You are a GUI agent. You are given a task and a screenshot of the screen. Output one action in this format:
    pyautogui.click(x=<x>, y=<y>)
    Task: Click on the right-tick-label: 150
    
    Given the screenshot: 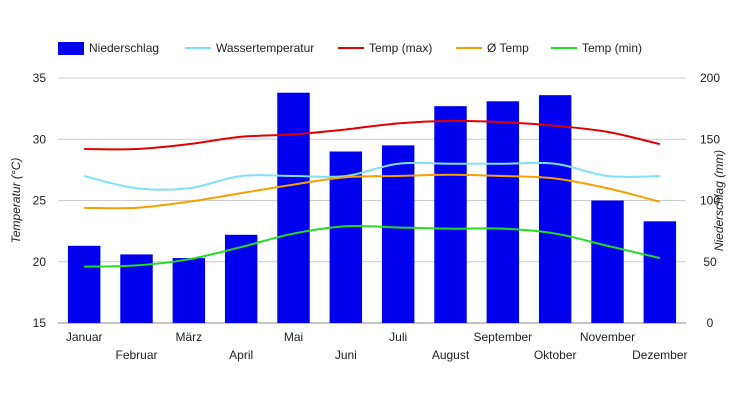 What is the action you would take?
    pyautogui.click(x=710, y=139)
    